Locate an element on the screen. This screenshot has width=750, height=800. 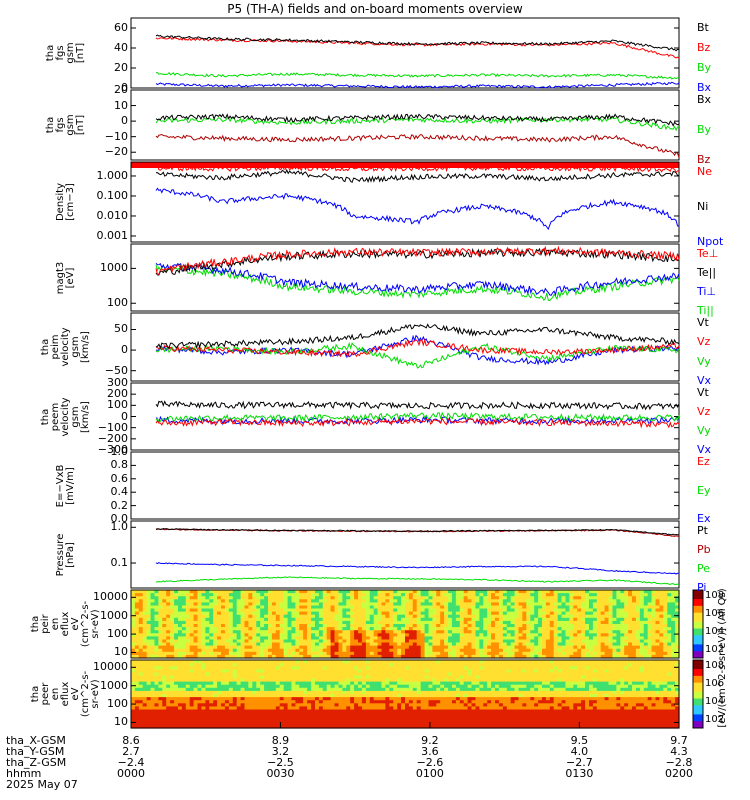
panel-frame-pressure is located at coordinates (405, 554).